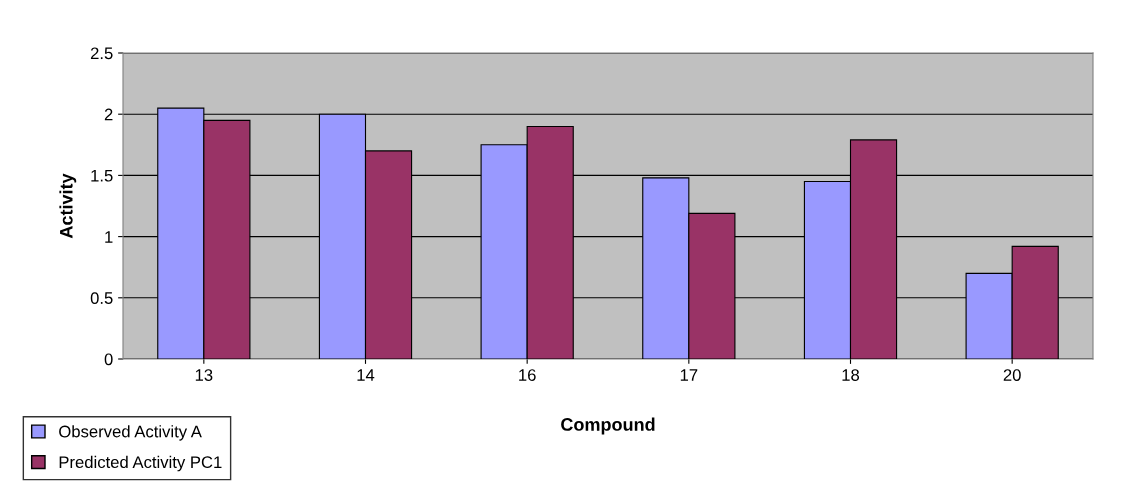 This screenshot has height=488, width=1124. I want to click on x-tick-label: 20, so click(1012, 375).